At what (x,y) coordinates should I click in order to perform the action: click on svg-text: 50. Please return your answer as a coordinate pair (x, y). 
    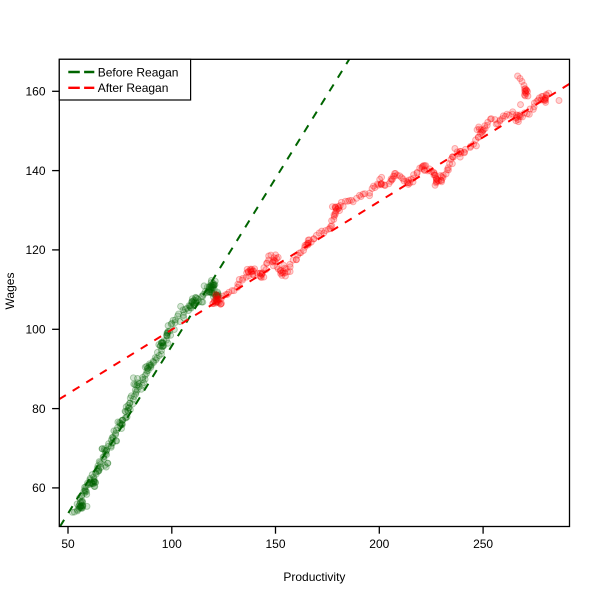
    Looking at the image, I should click on (68, 544).